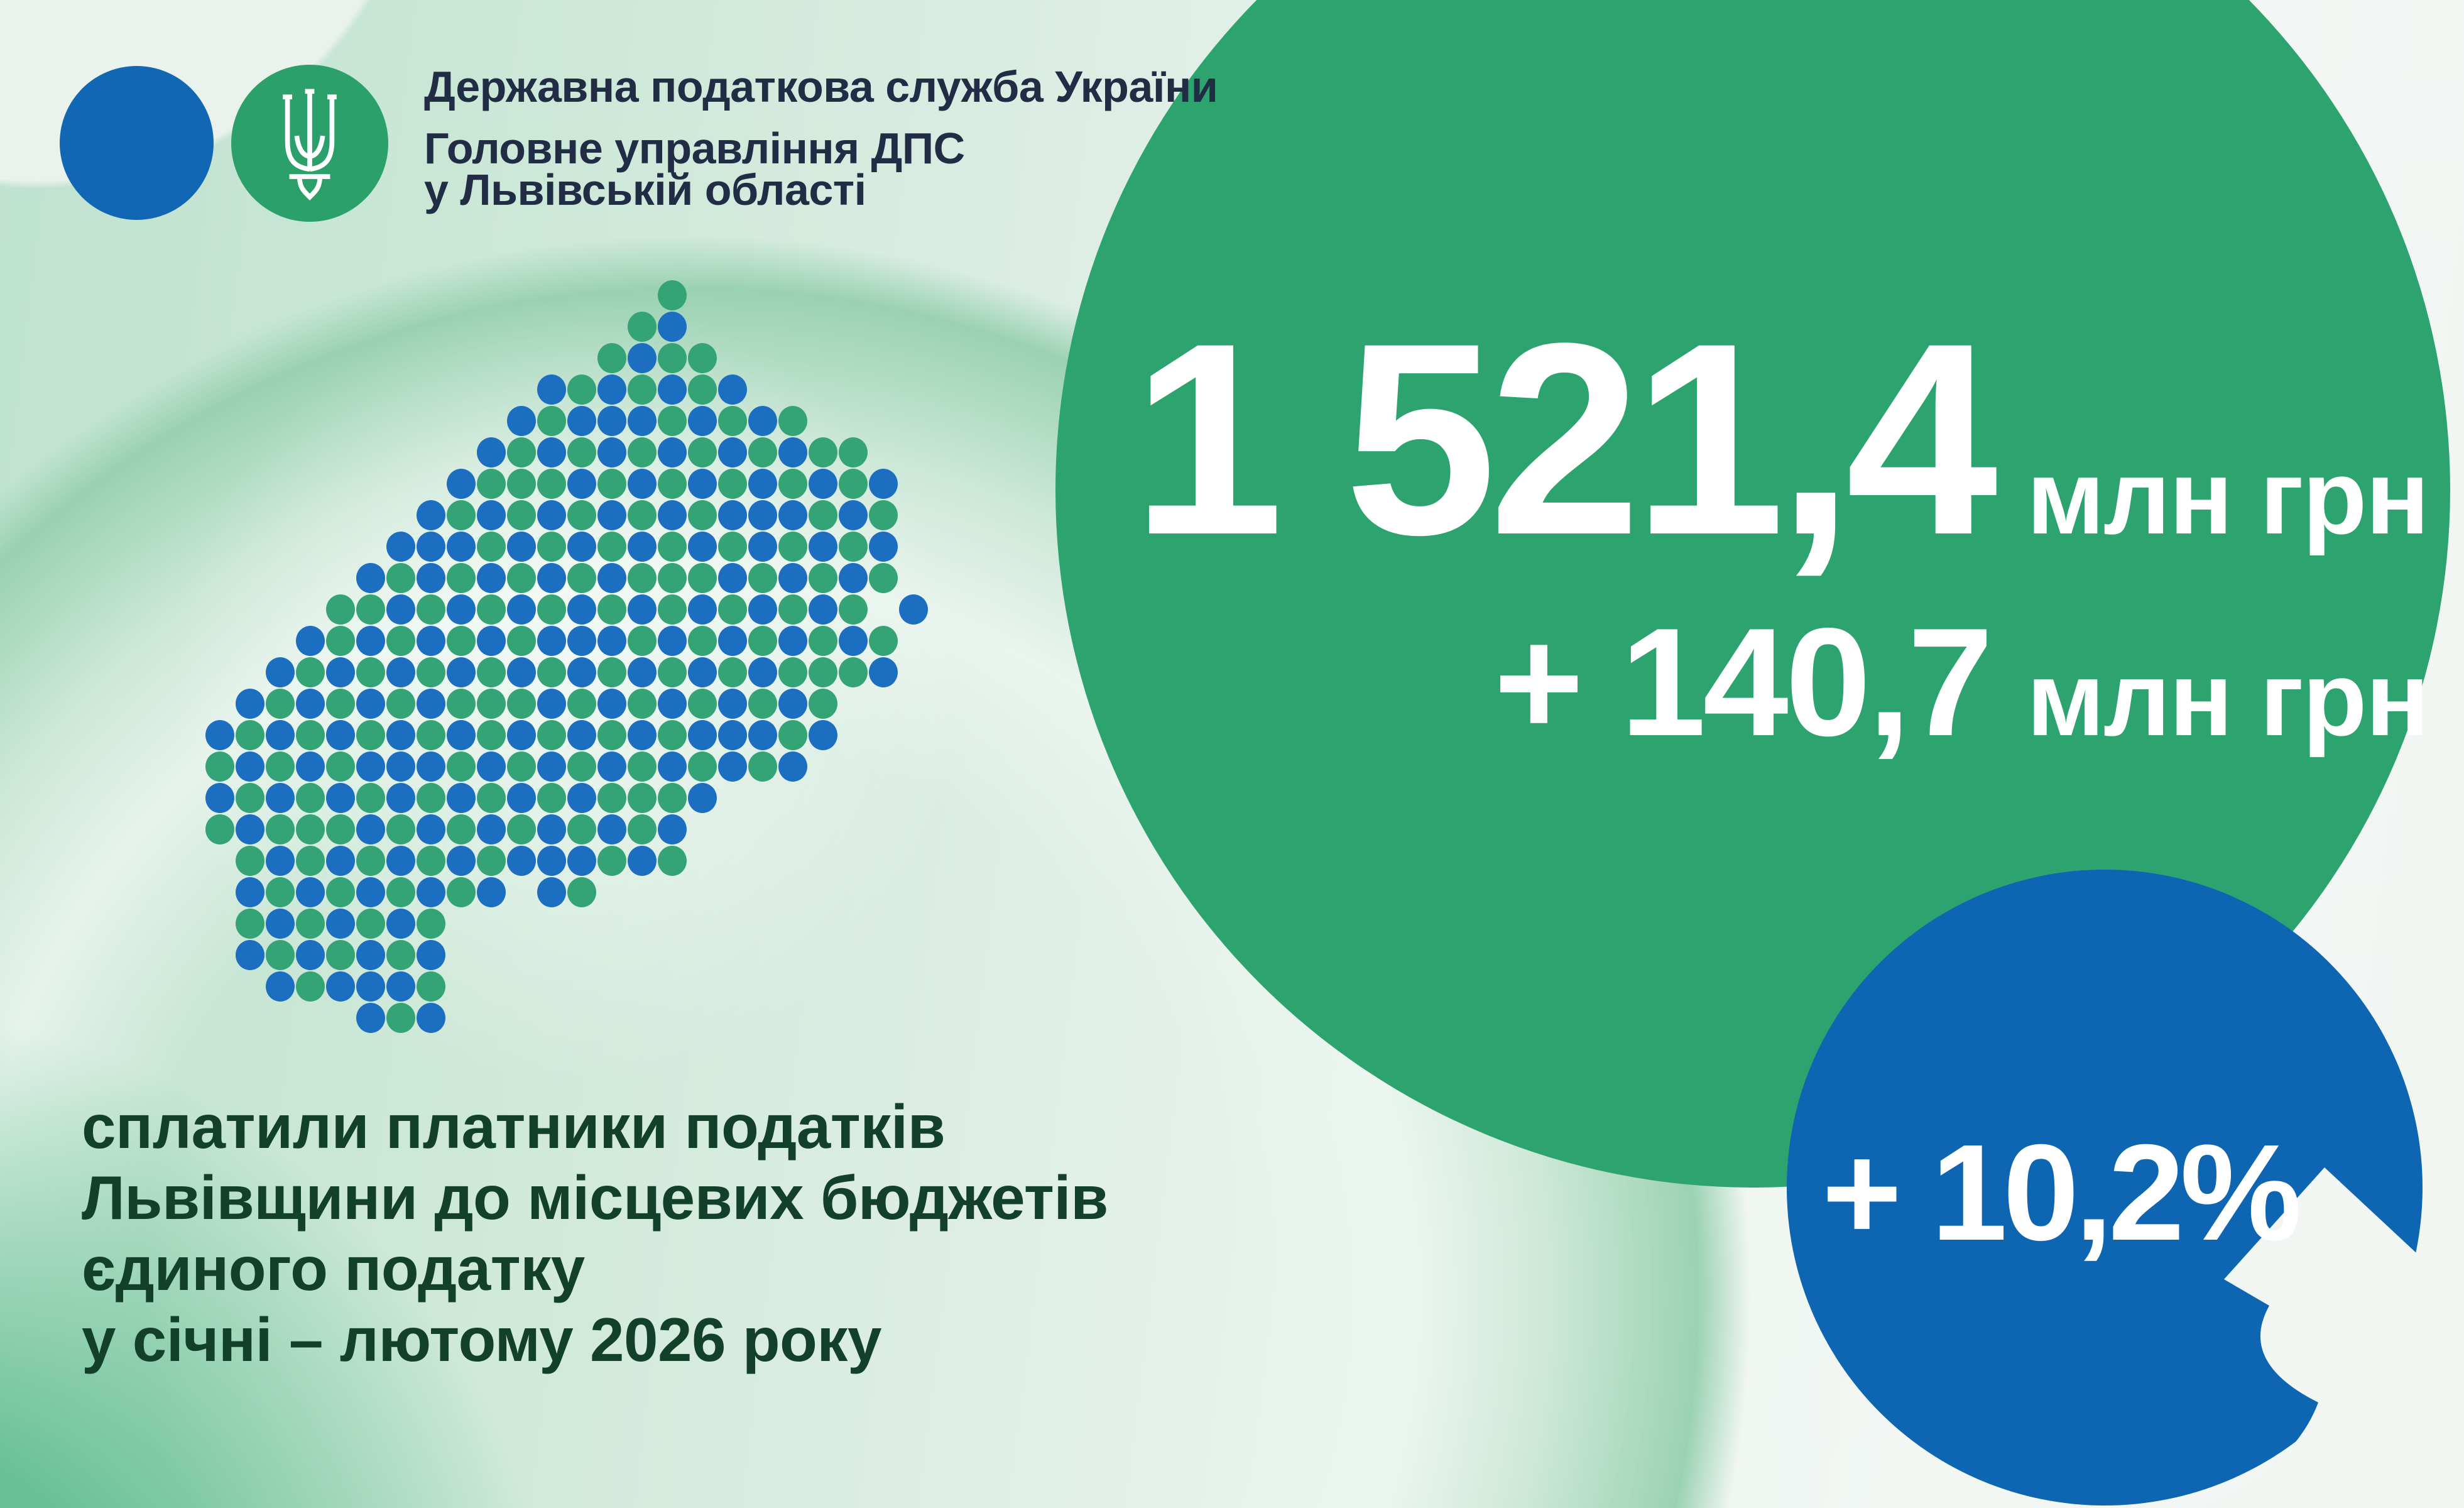 The image size is (2464, 1508). I want to click on logo-circle-green, so click(309, 143).